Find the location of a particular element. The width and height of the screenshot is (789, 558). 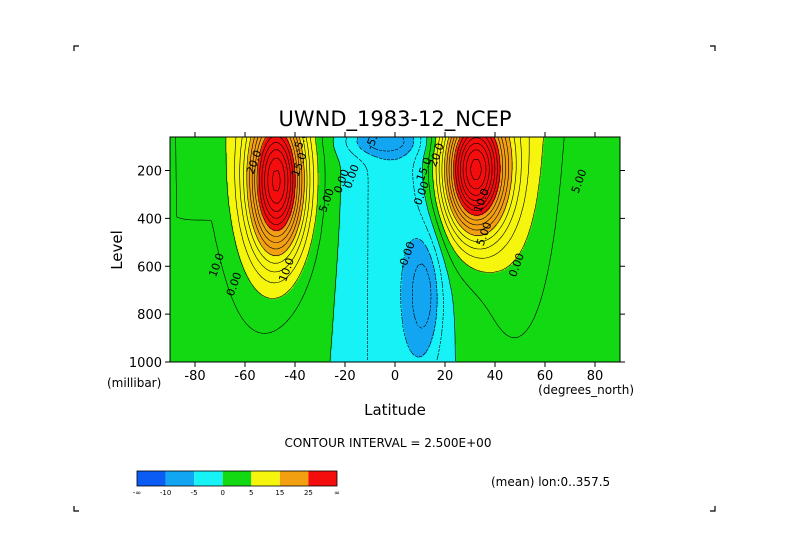

y-axis-units: (millibar) is located at coordinates (134, 383).